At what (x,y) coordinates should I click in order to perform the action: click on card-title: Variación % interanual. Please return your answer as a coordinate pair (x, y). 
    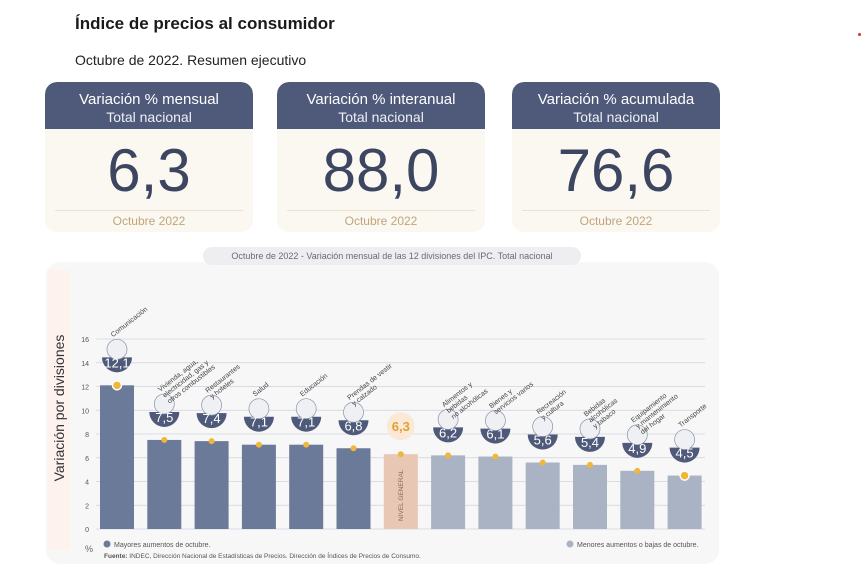
    Looking at the image, I should click on (381, 99).